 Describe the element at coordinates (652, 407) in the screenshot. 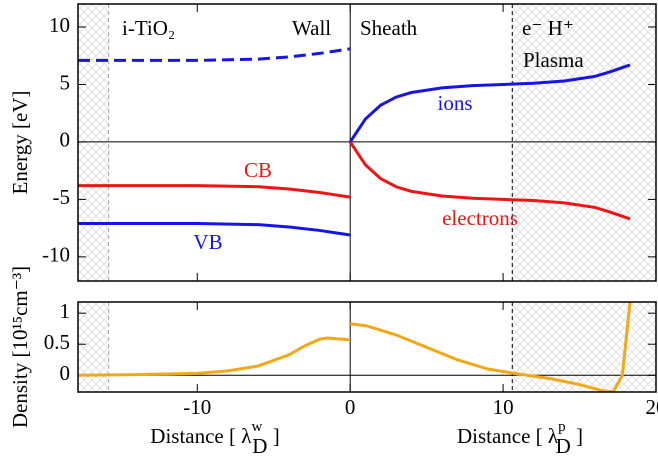

I see `x-tick-label: 20` at that location.